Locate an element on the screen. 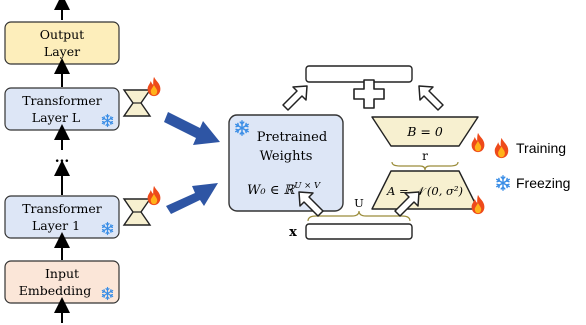 This screenshot has width=586, height=325. output-vector-h is located at coordinates (359, 74).